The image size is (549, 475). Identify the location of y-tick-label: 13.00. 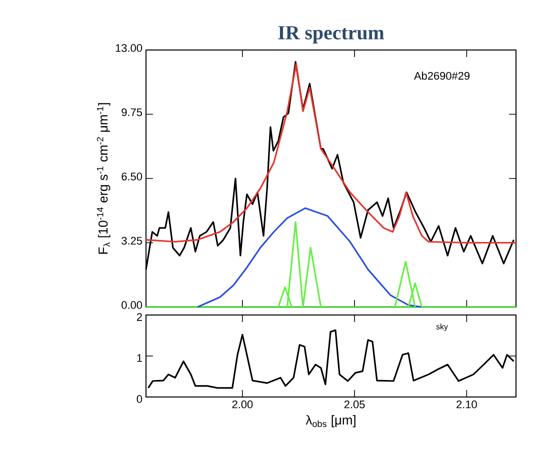
(129, 48).